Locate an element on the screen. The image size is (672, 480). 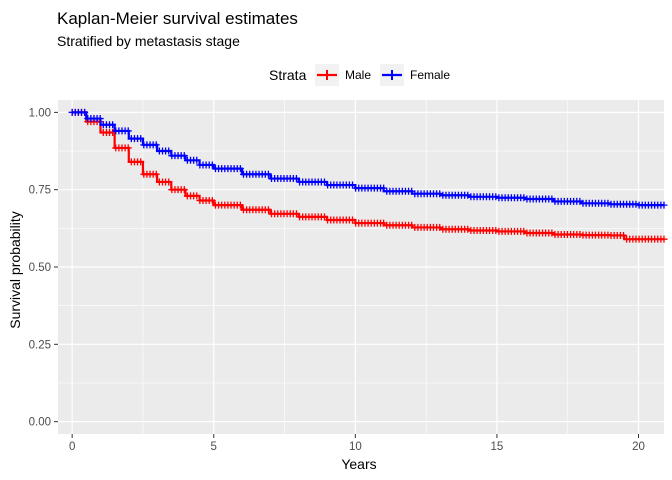
legend-key-male-glyph is located at coordinates (327, 75).